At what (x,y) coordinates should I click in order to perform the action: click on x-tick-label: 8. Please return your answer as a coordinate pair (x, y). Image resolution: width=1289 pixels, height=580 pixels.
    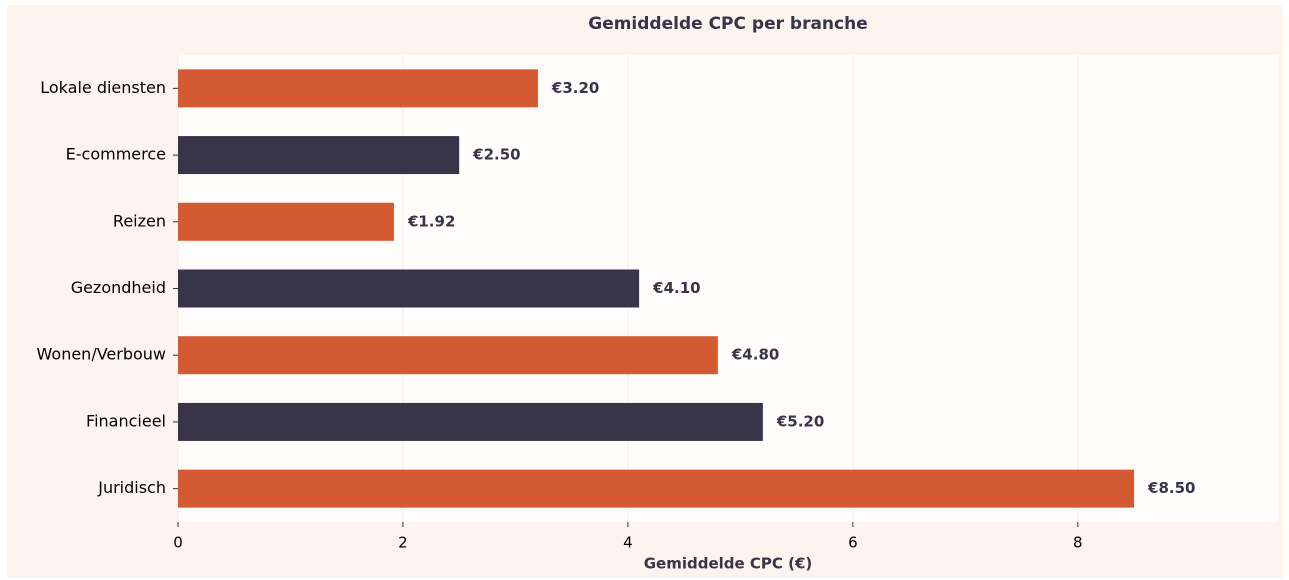
    Looking at the image, I should click on (1078, 543).